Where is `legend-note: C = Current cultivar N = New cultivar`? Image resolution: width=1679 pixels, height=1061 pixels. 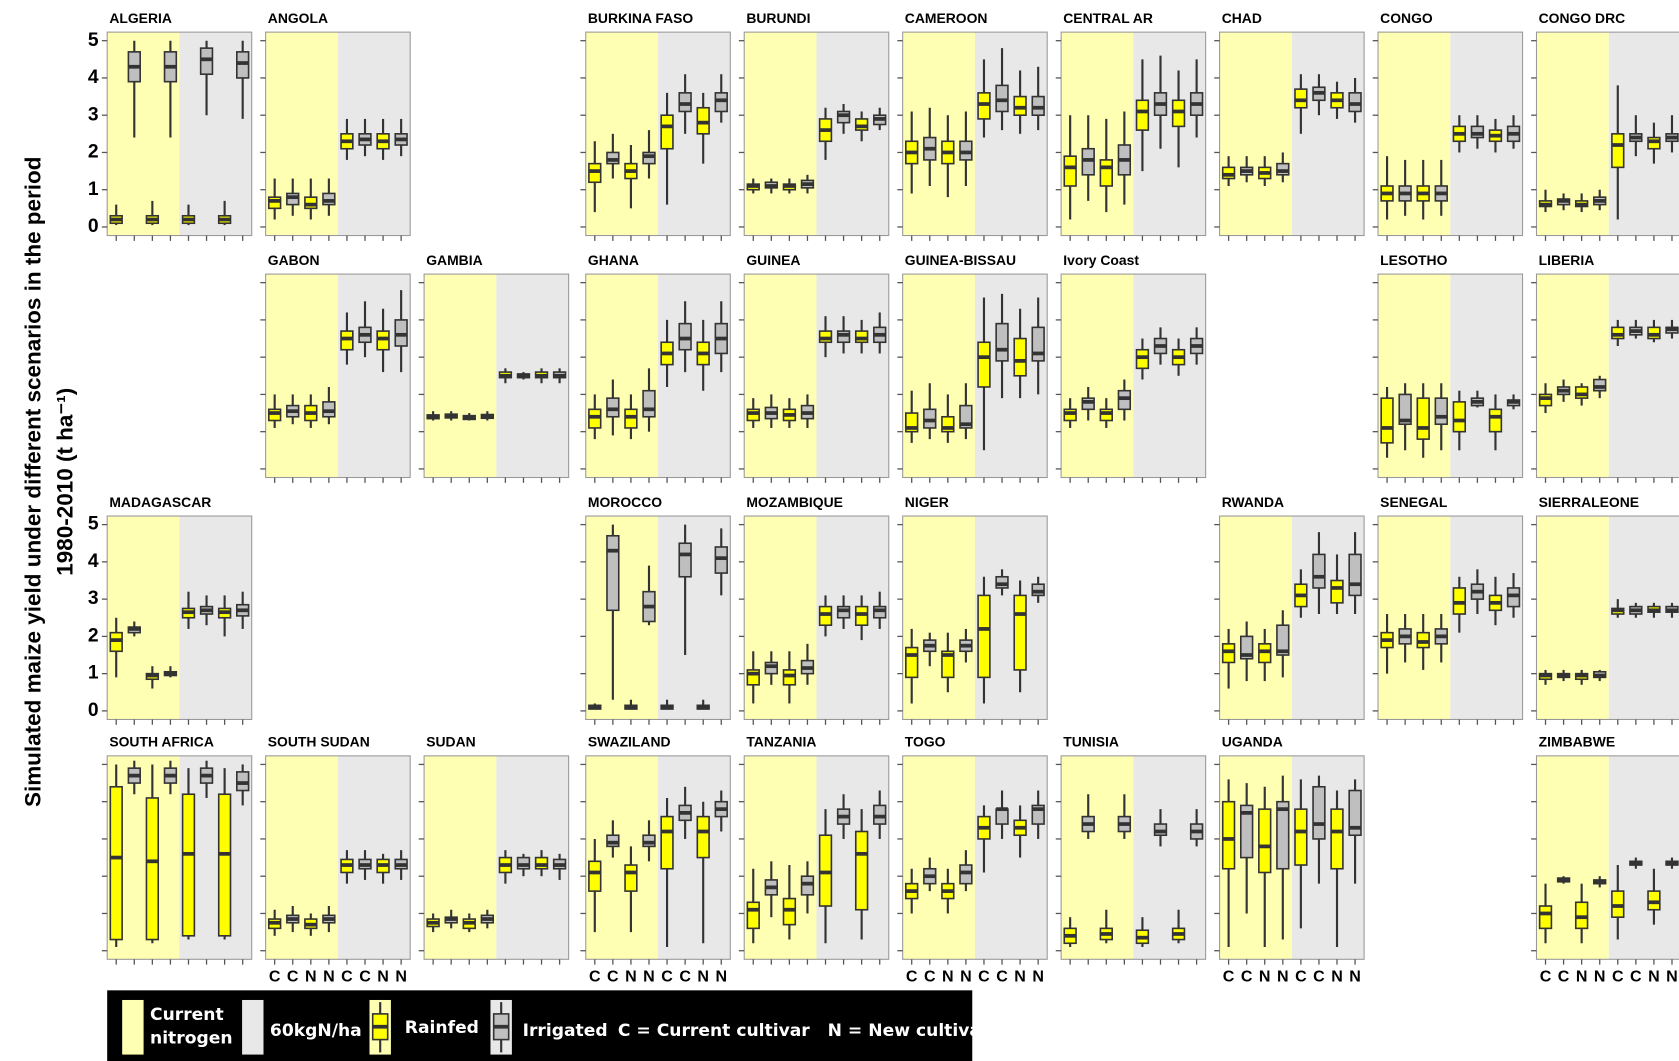
legend-note: C = Current cultivar N = New cultivar is located at coordinates (804, 1031).